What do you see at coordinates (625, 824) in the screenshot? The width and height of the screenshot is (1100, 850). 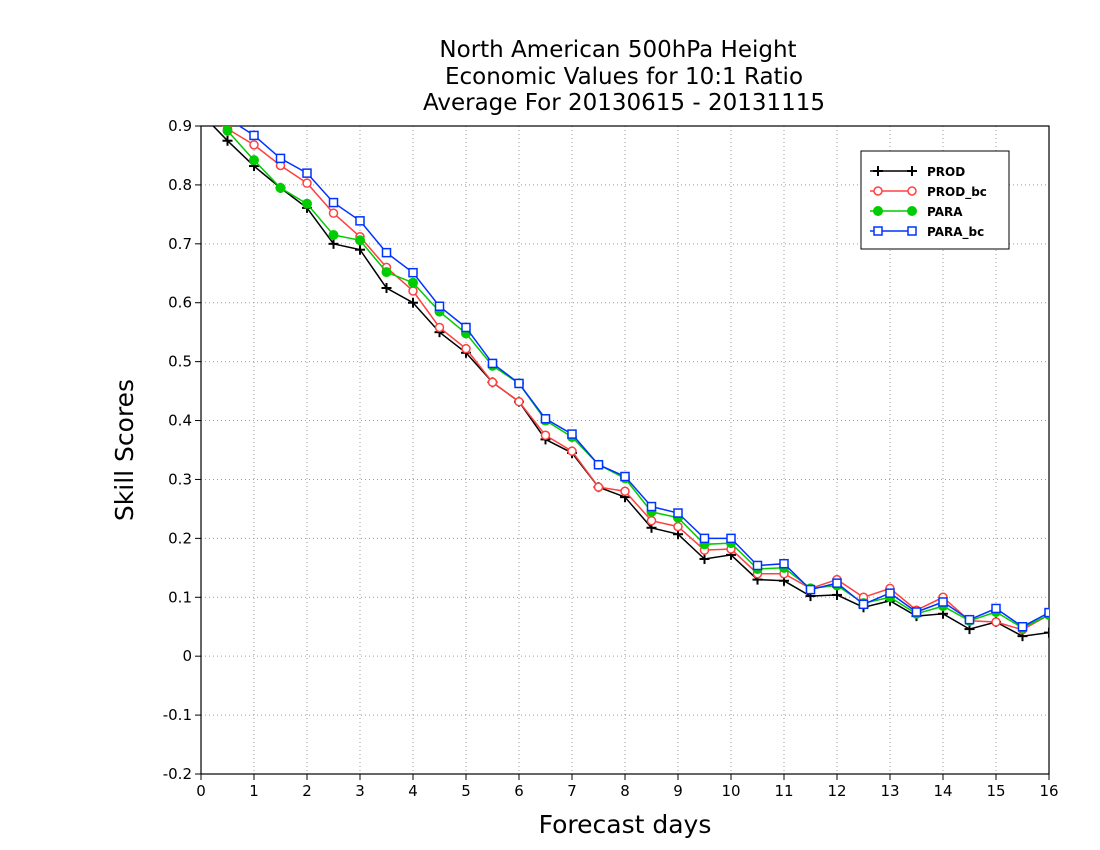 I see `x-axis-title: Forecast days` at bounding box center [625, 824].